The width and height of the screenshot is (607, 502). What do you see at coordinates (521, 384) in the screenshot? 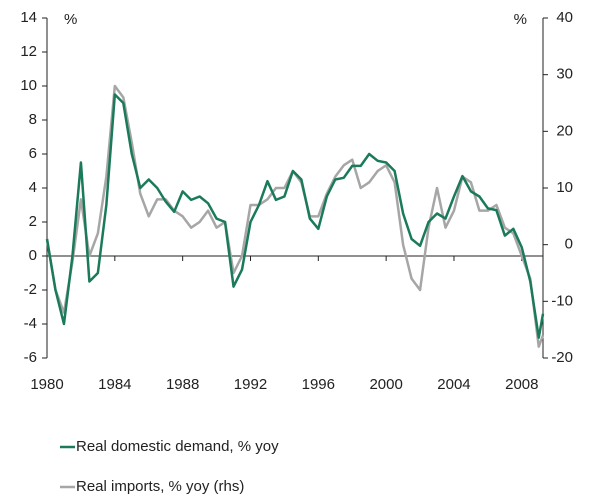
I see `x-tick-label: 2008` at bounding box center [521, 384].